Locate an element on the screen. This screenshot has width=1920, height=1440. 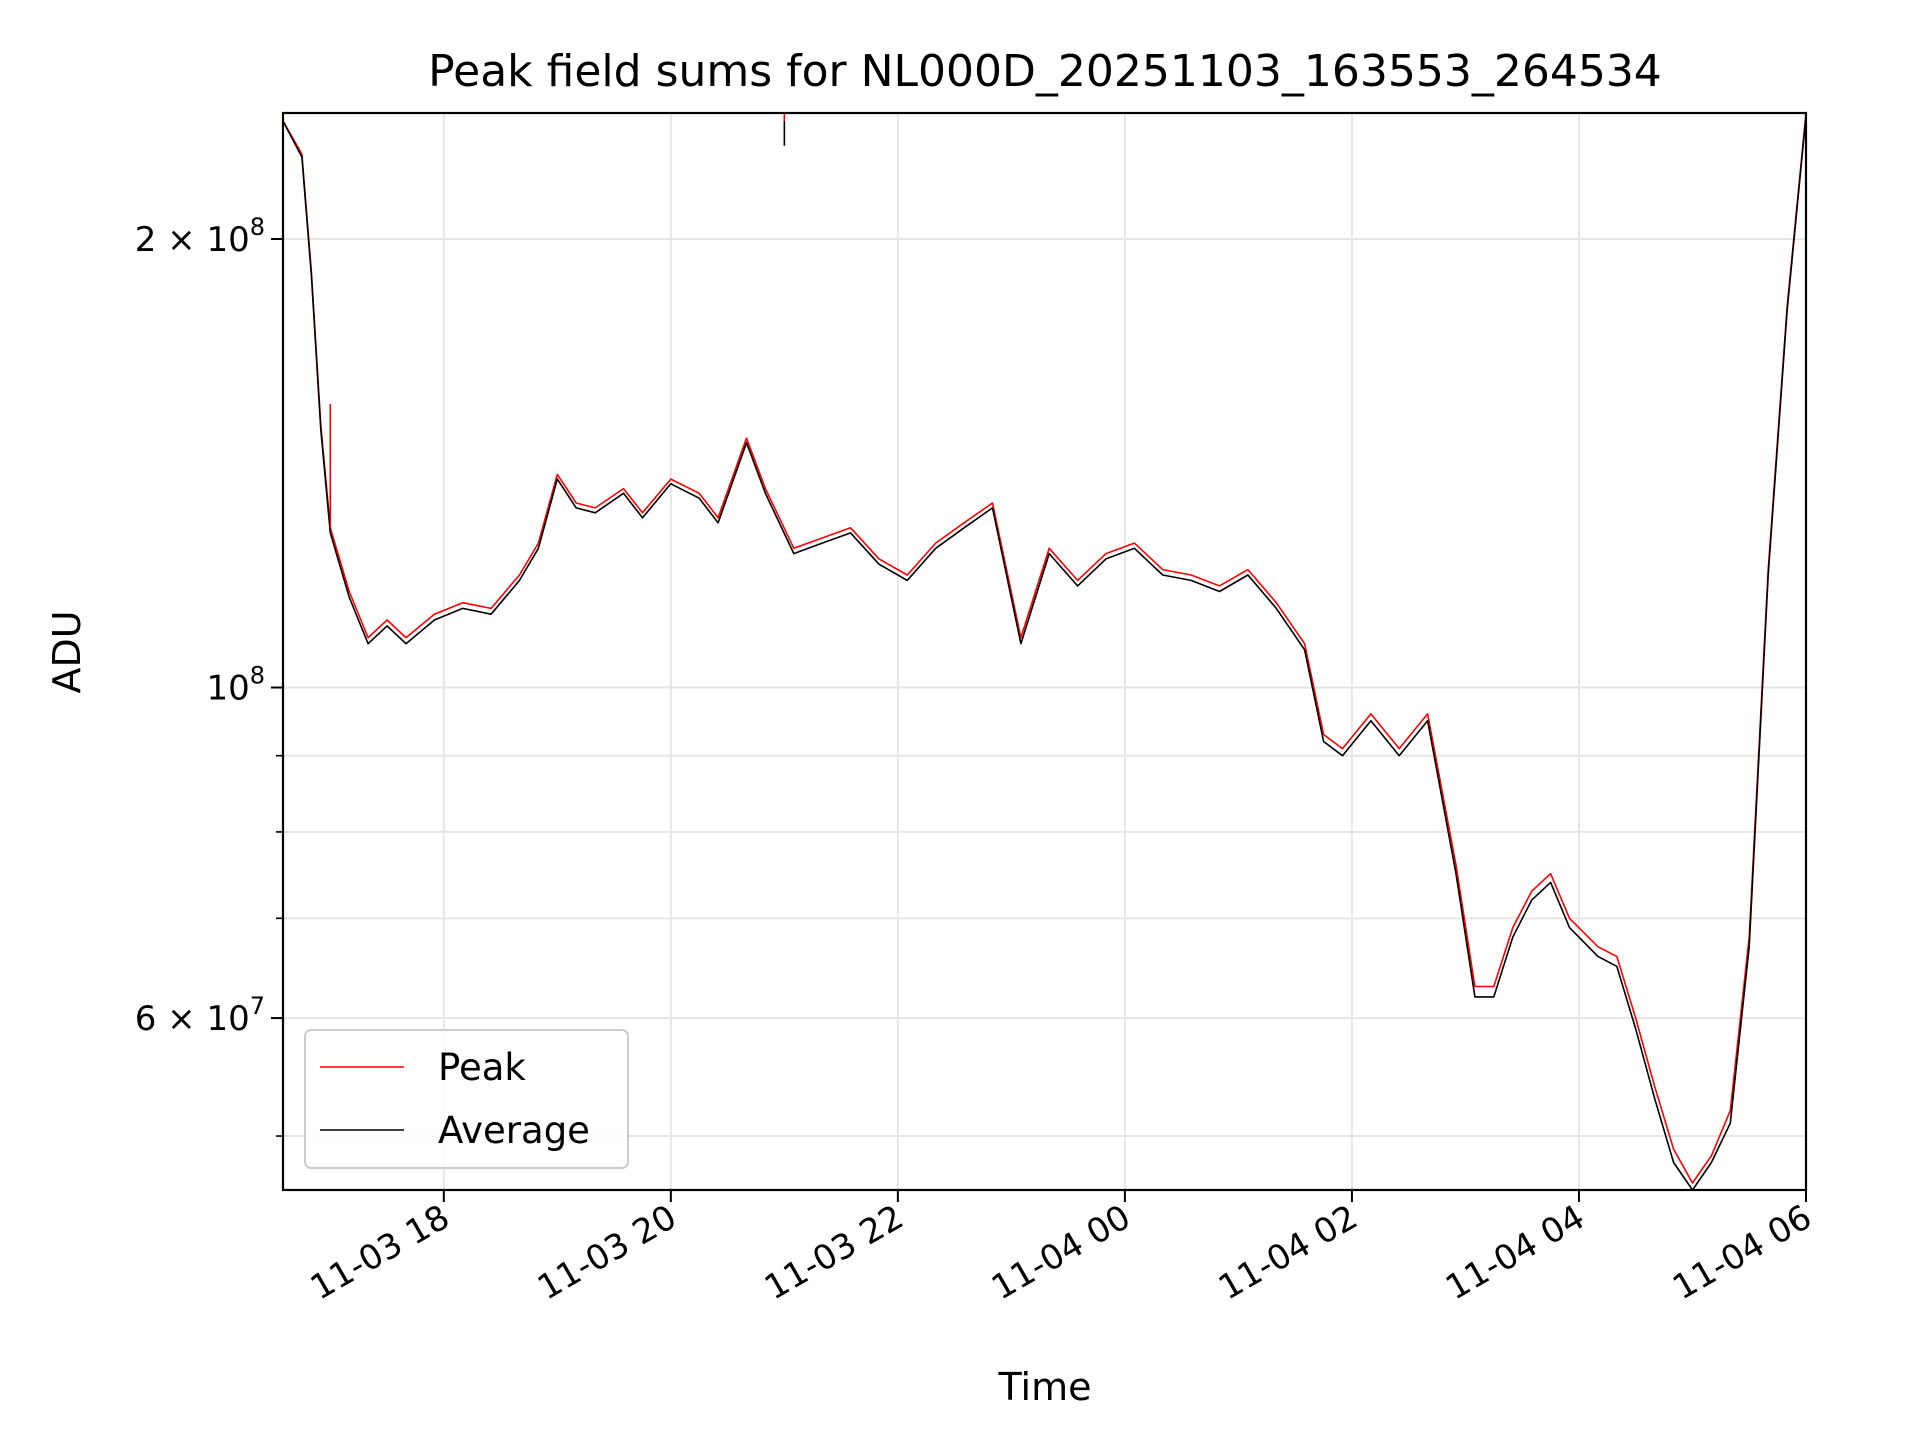
legend: Peak Average is located at coordinates (466, 1099).